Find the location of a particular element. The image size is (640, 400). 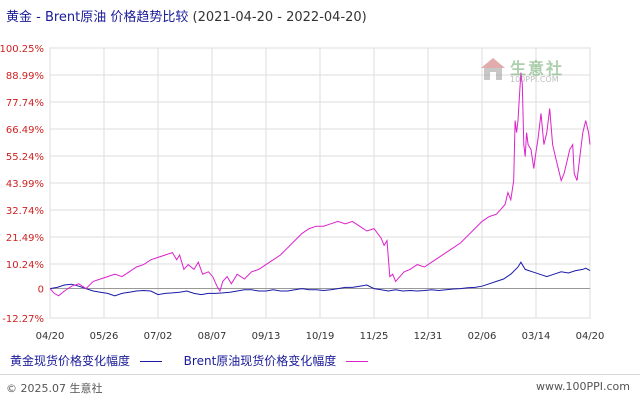

y-tick-label: 100.25% is located at coordinates (22, 49).